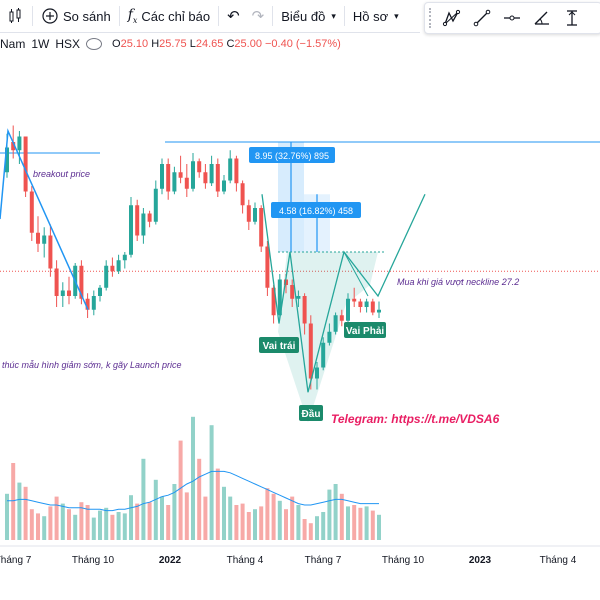 The image size is (600, 600). I want to click on function-icon: fx, so click(132, 16).